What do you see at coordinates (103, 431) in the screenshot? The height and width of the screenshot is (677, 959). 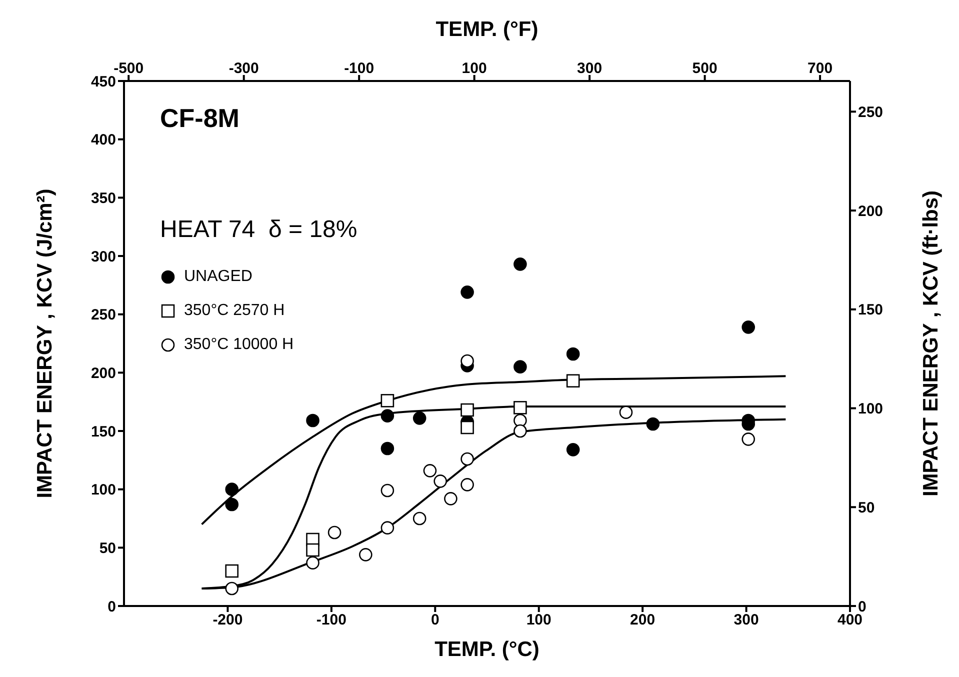 I see `y-tick-label: 150` at bounding box center [103, 431].